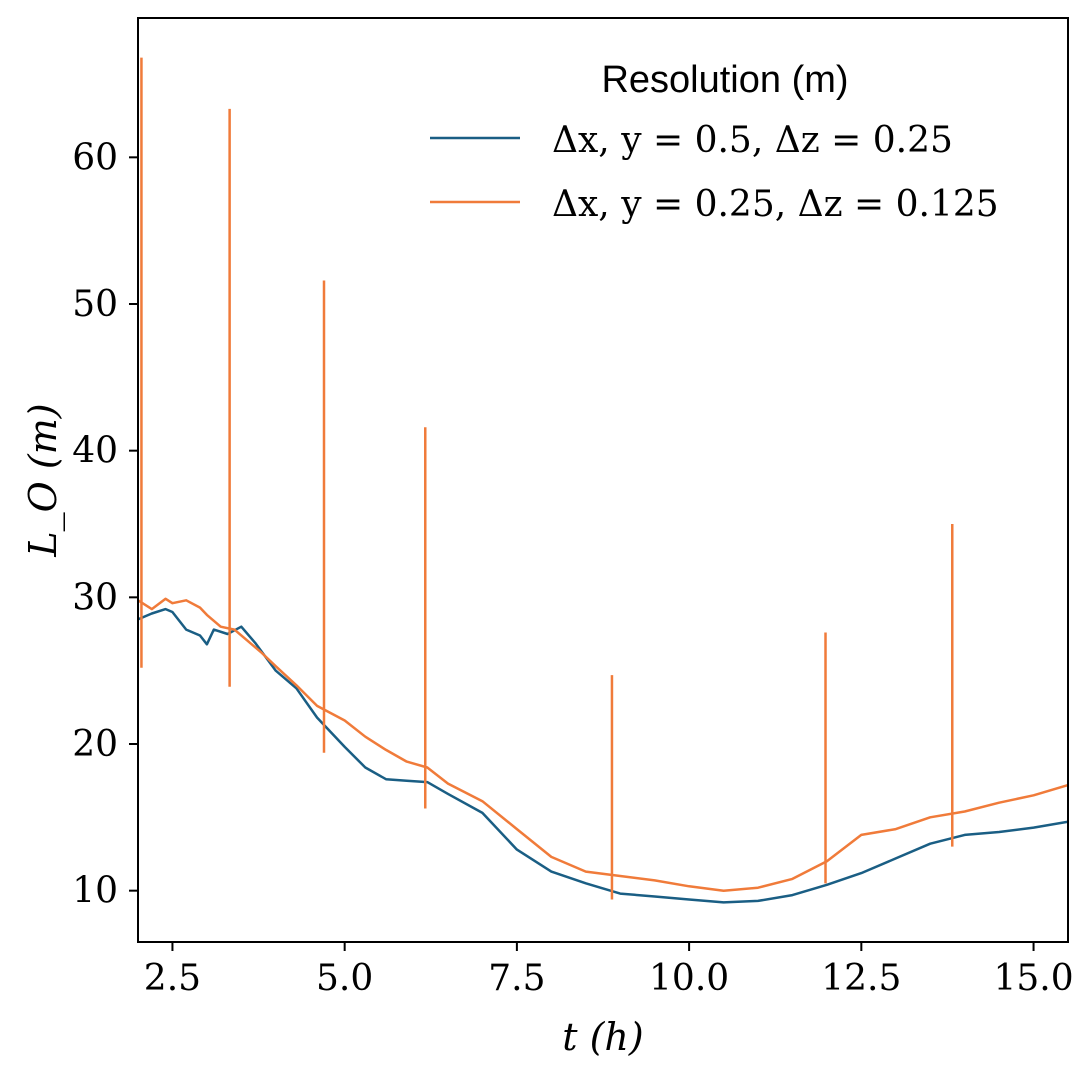  What do you see at coordinates (724, 80) in the screenshot?
I see `legend-title: Resolution (m)` at bounding box center [724, 80].